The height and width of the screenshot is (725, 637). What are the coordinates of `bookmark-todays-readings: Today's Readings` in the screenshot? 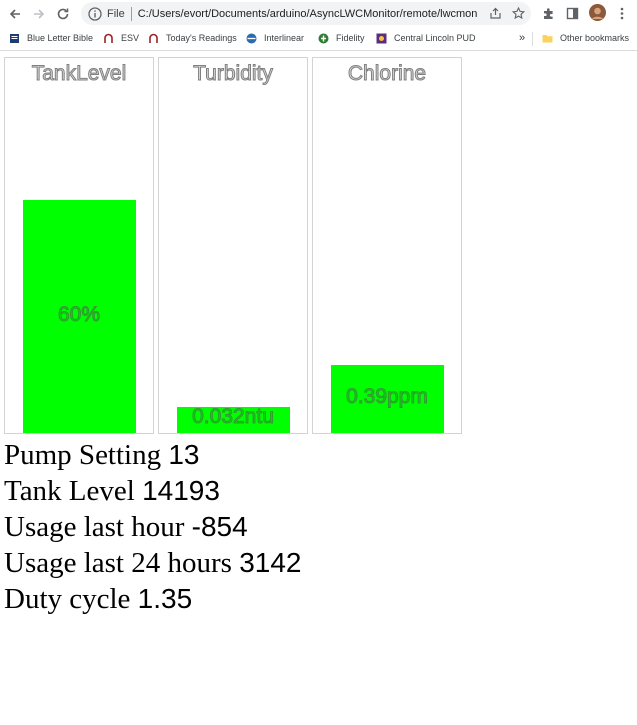 It's located at (192, 38).